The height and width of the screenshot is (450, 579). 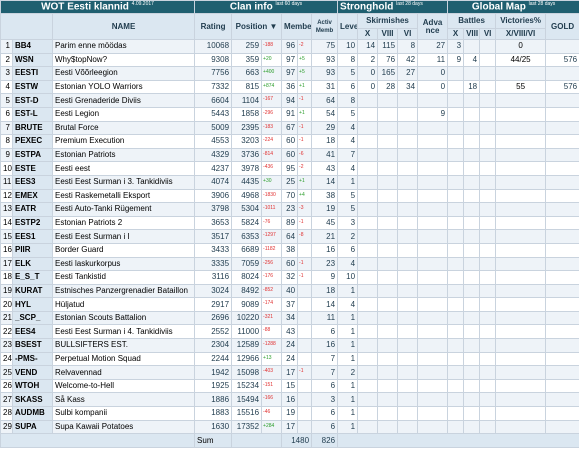 I want to click on clan-name: Estonian Scouts Battalion, so click(x=123, y=318).